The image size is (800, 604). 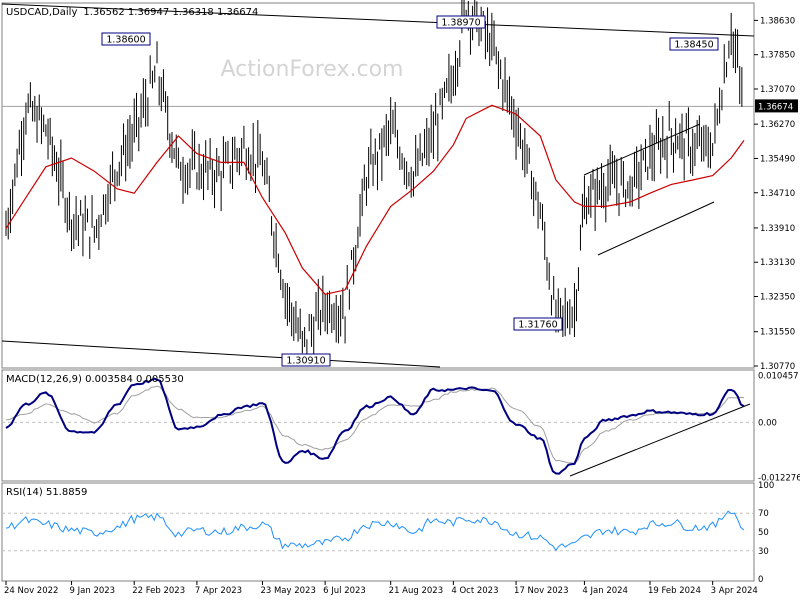 What do you see at coordinates (170, 12) in the screenshot?
I see `ohlc-values: 1.36562 1.36947 1.36318 1.36674` at bounding box center [170, 12].